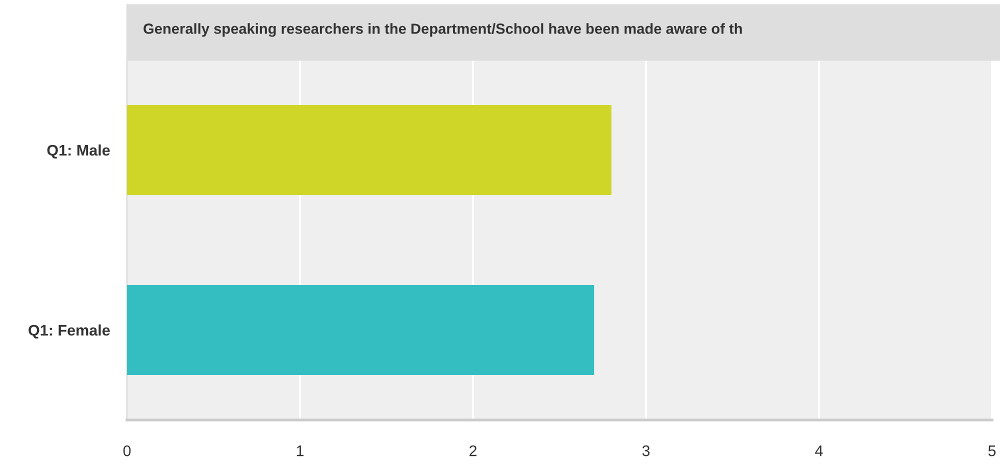 The image size is (1000, 466). I want to click on y-tick-label: Q1: Female, so click(69, 331).